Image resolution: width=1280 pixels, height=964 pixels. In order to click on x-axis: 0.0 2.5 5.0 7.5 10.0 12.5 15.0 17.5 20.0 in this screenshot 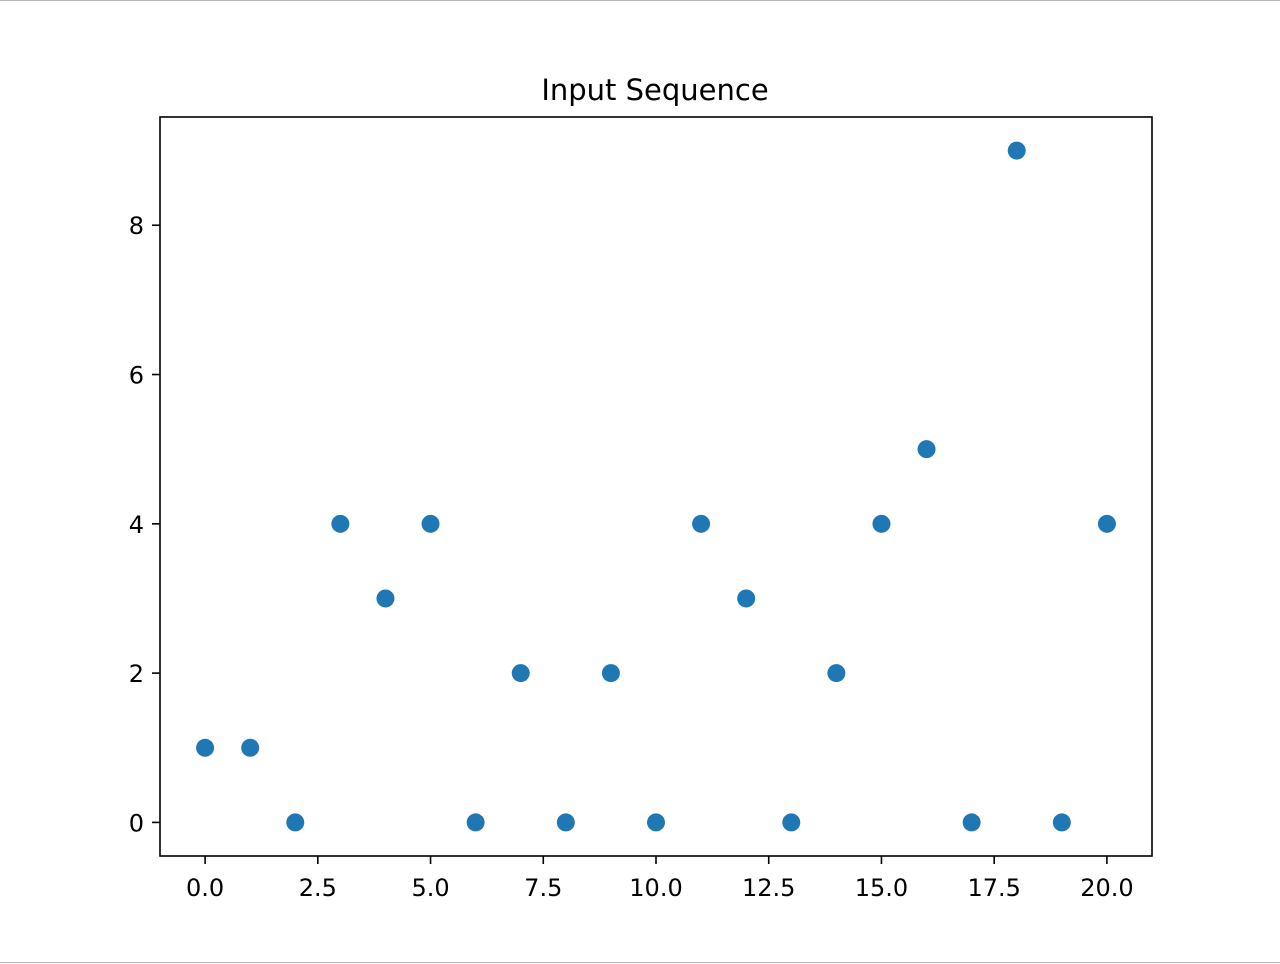, I will do `click(660, 879)`.